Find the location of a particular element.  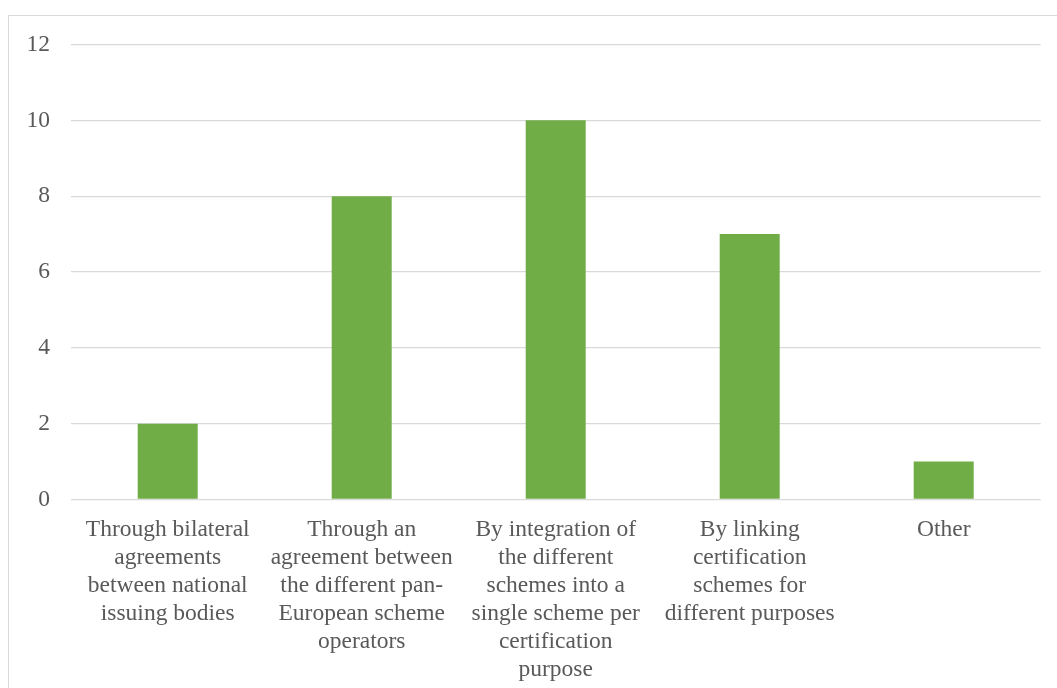

x-tick-label: Through an agreement between the different pan-European scheme operators is located at coordinates (361, 583).